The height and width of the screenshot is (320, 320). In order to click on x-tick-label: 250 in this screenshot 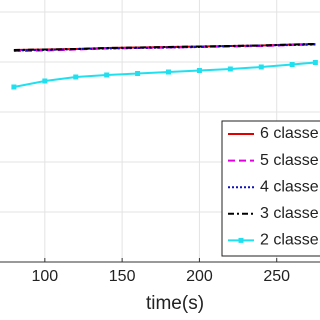, I will do `click(276, 276)`.